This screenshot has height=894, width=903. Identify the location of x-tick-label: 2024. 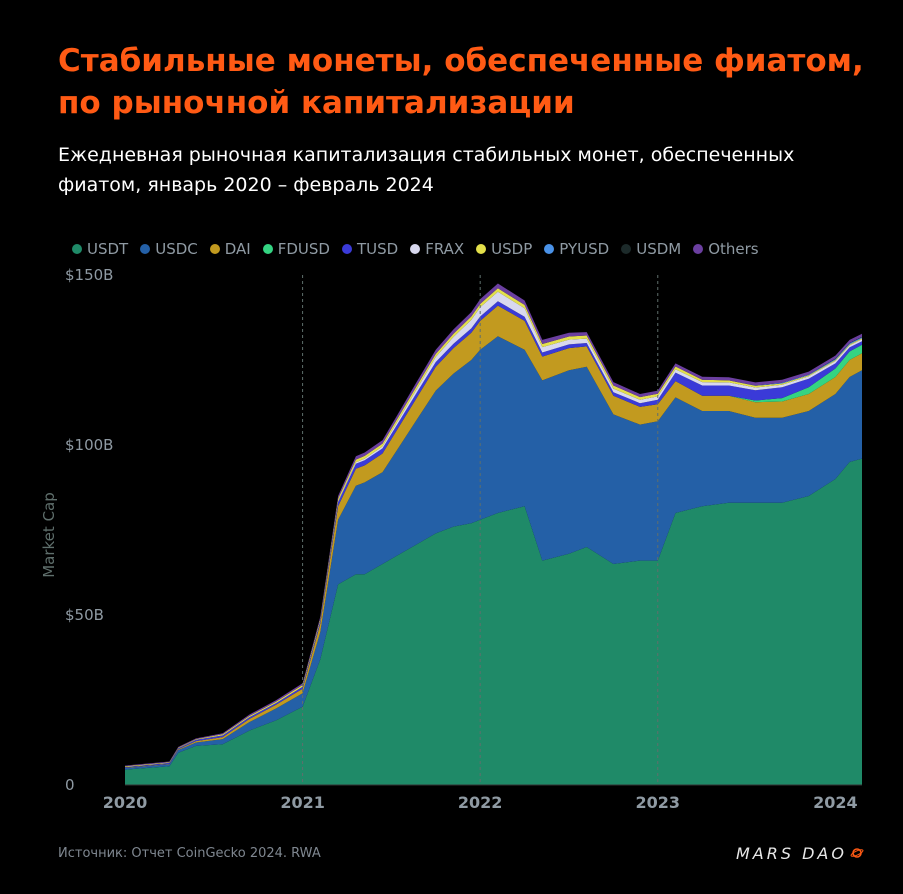
(835, 802).